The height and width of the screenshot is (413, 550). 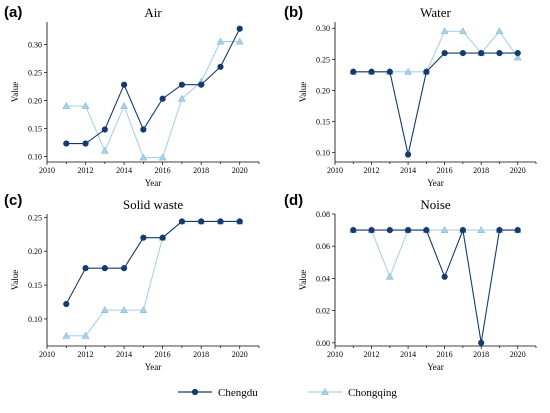 What do you see at coordinates (323, 59) in the screenshot?
I see `y-tick-label: 0.25` at bounding box center [323, 59].